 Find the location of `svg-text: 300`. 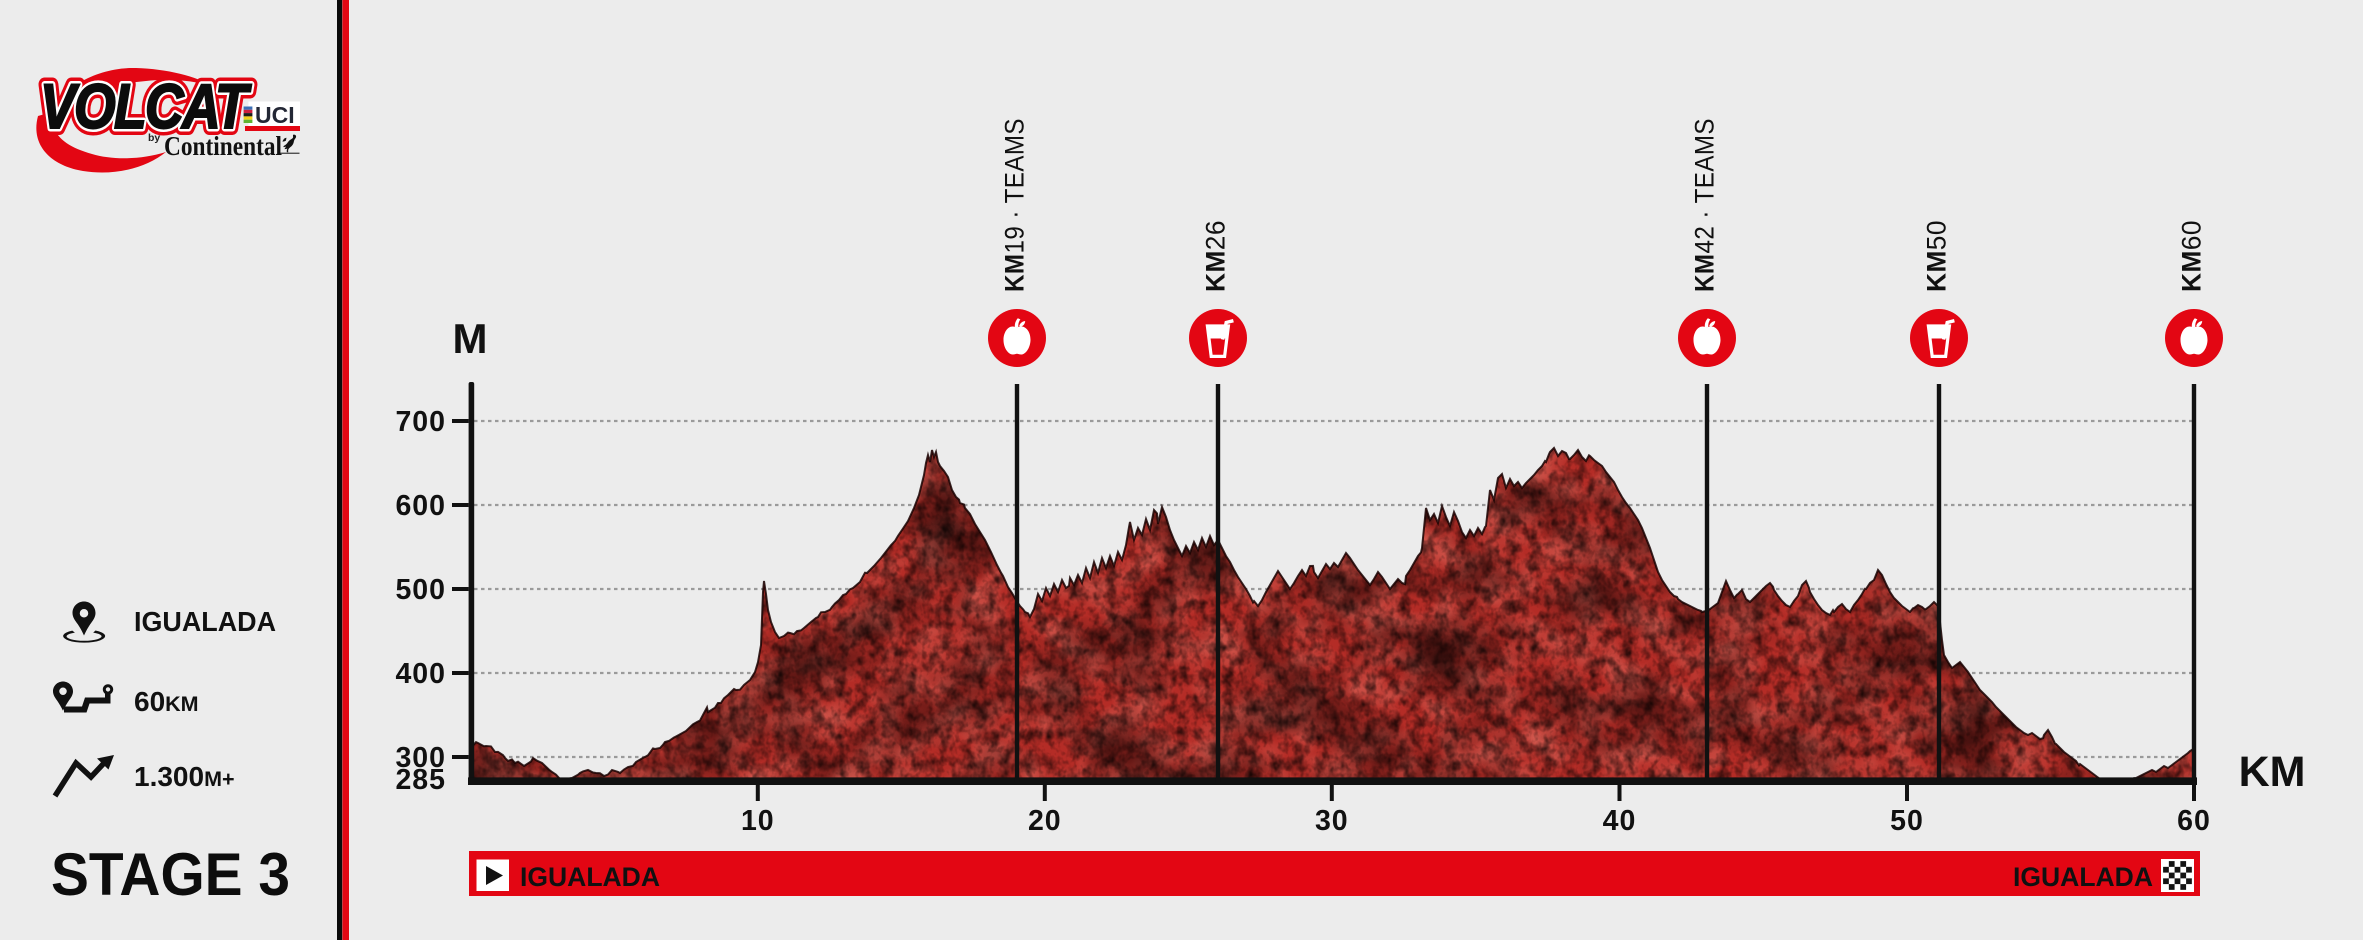

svg-text: 300 is located at coordinates (420, 758).